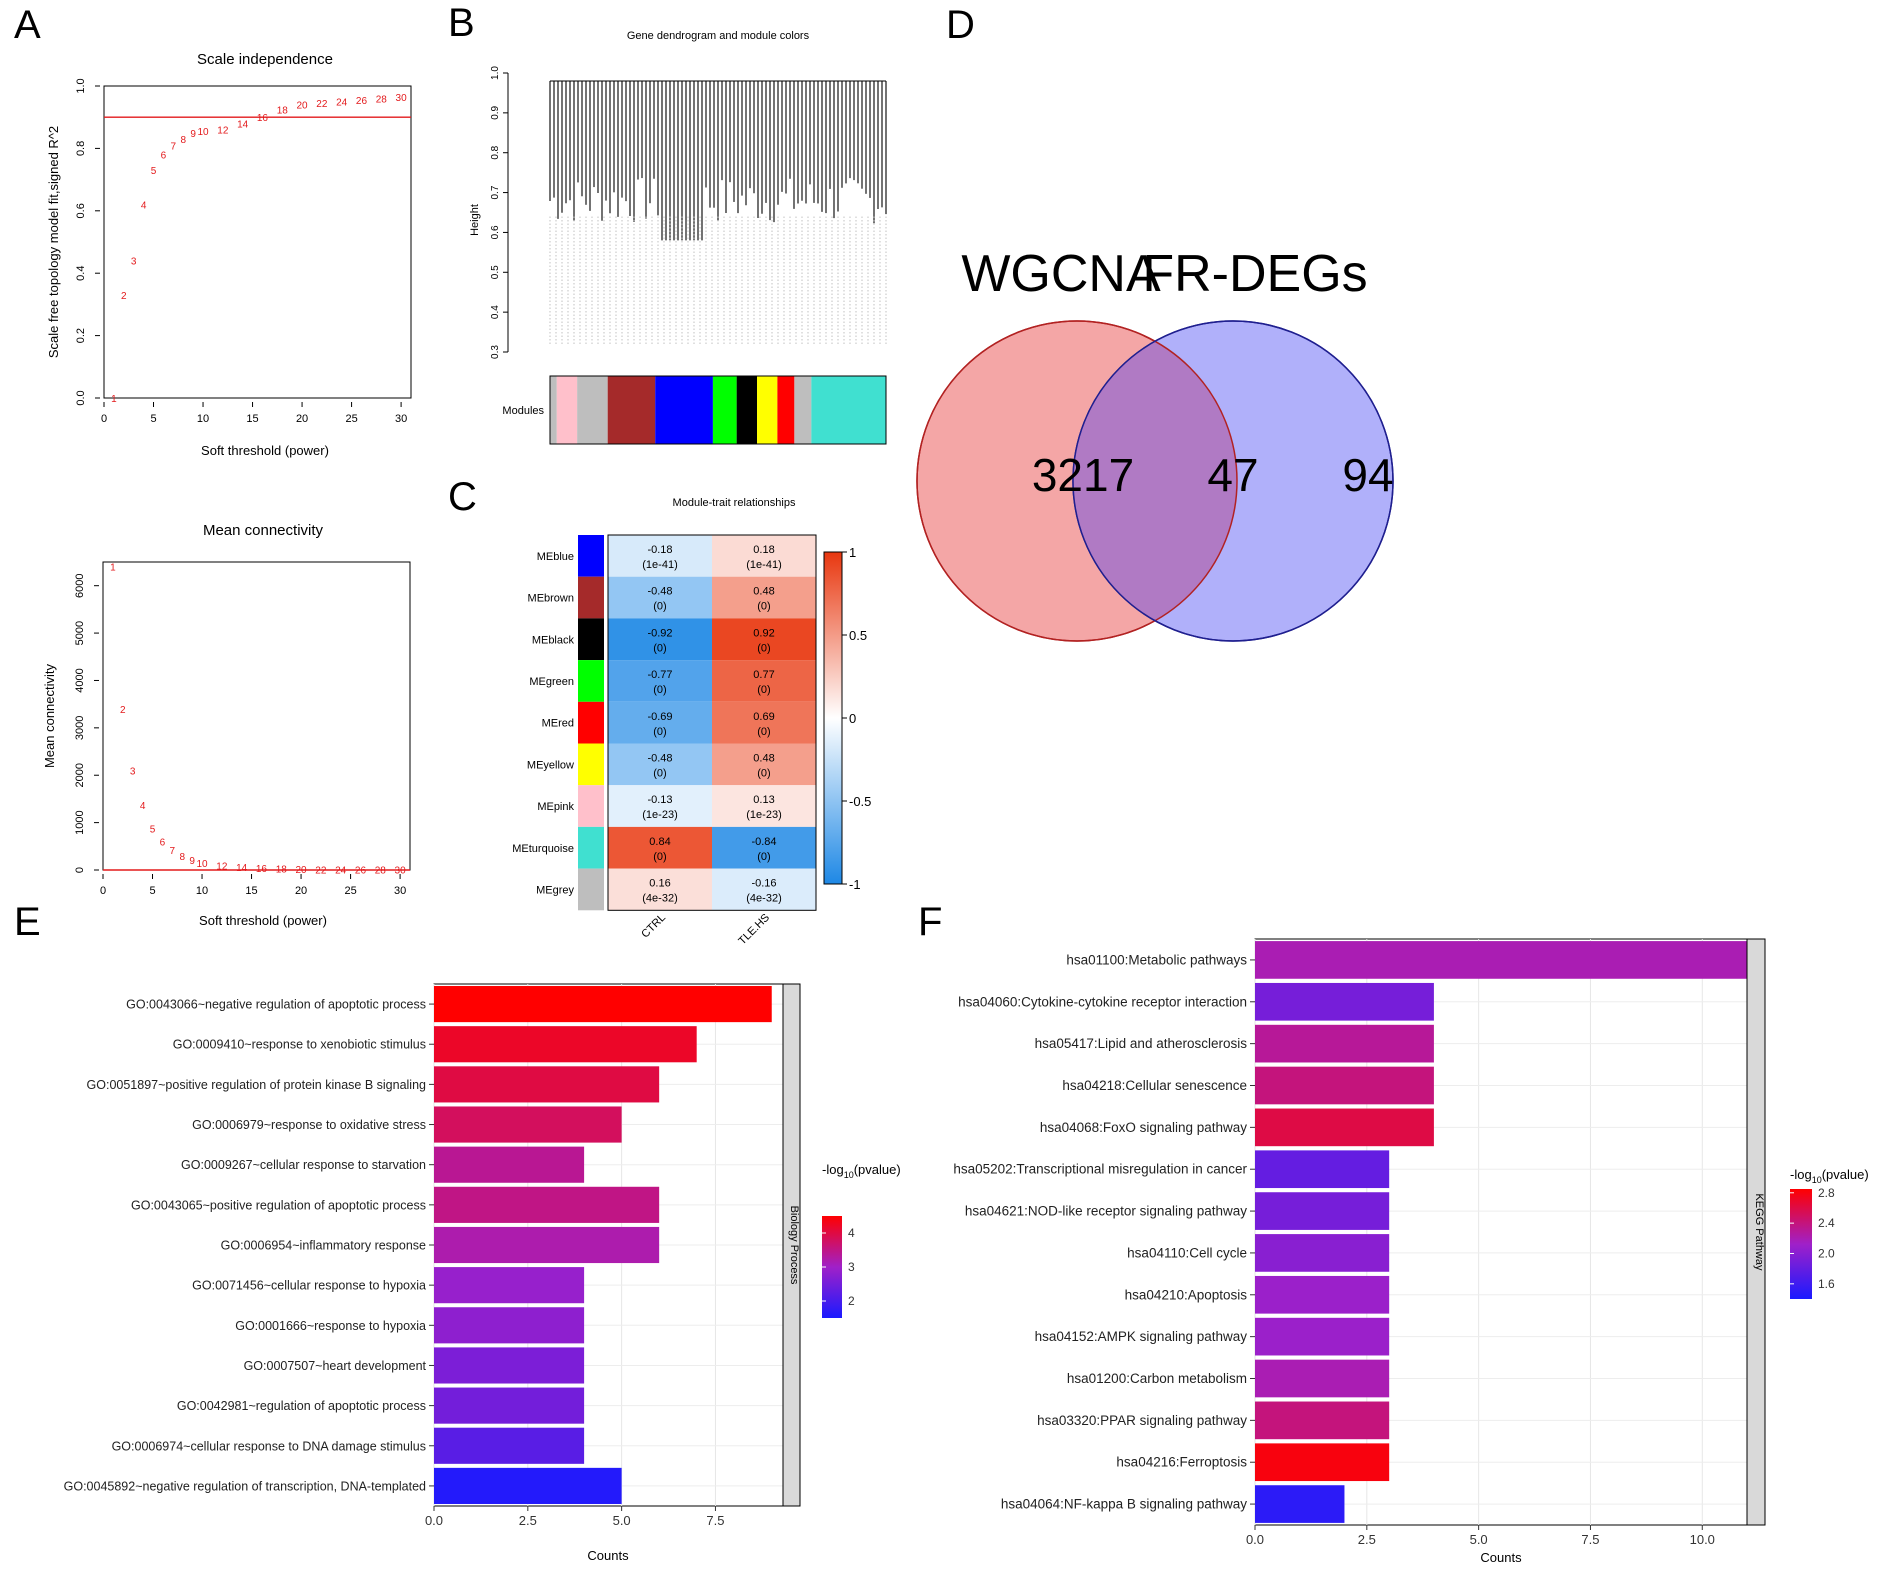  I want to click on c-column-label: CTRL, so click(653, 926).